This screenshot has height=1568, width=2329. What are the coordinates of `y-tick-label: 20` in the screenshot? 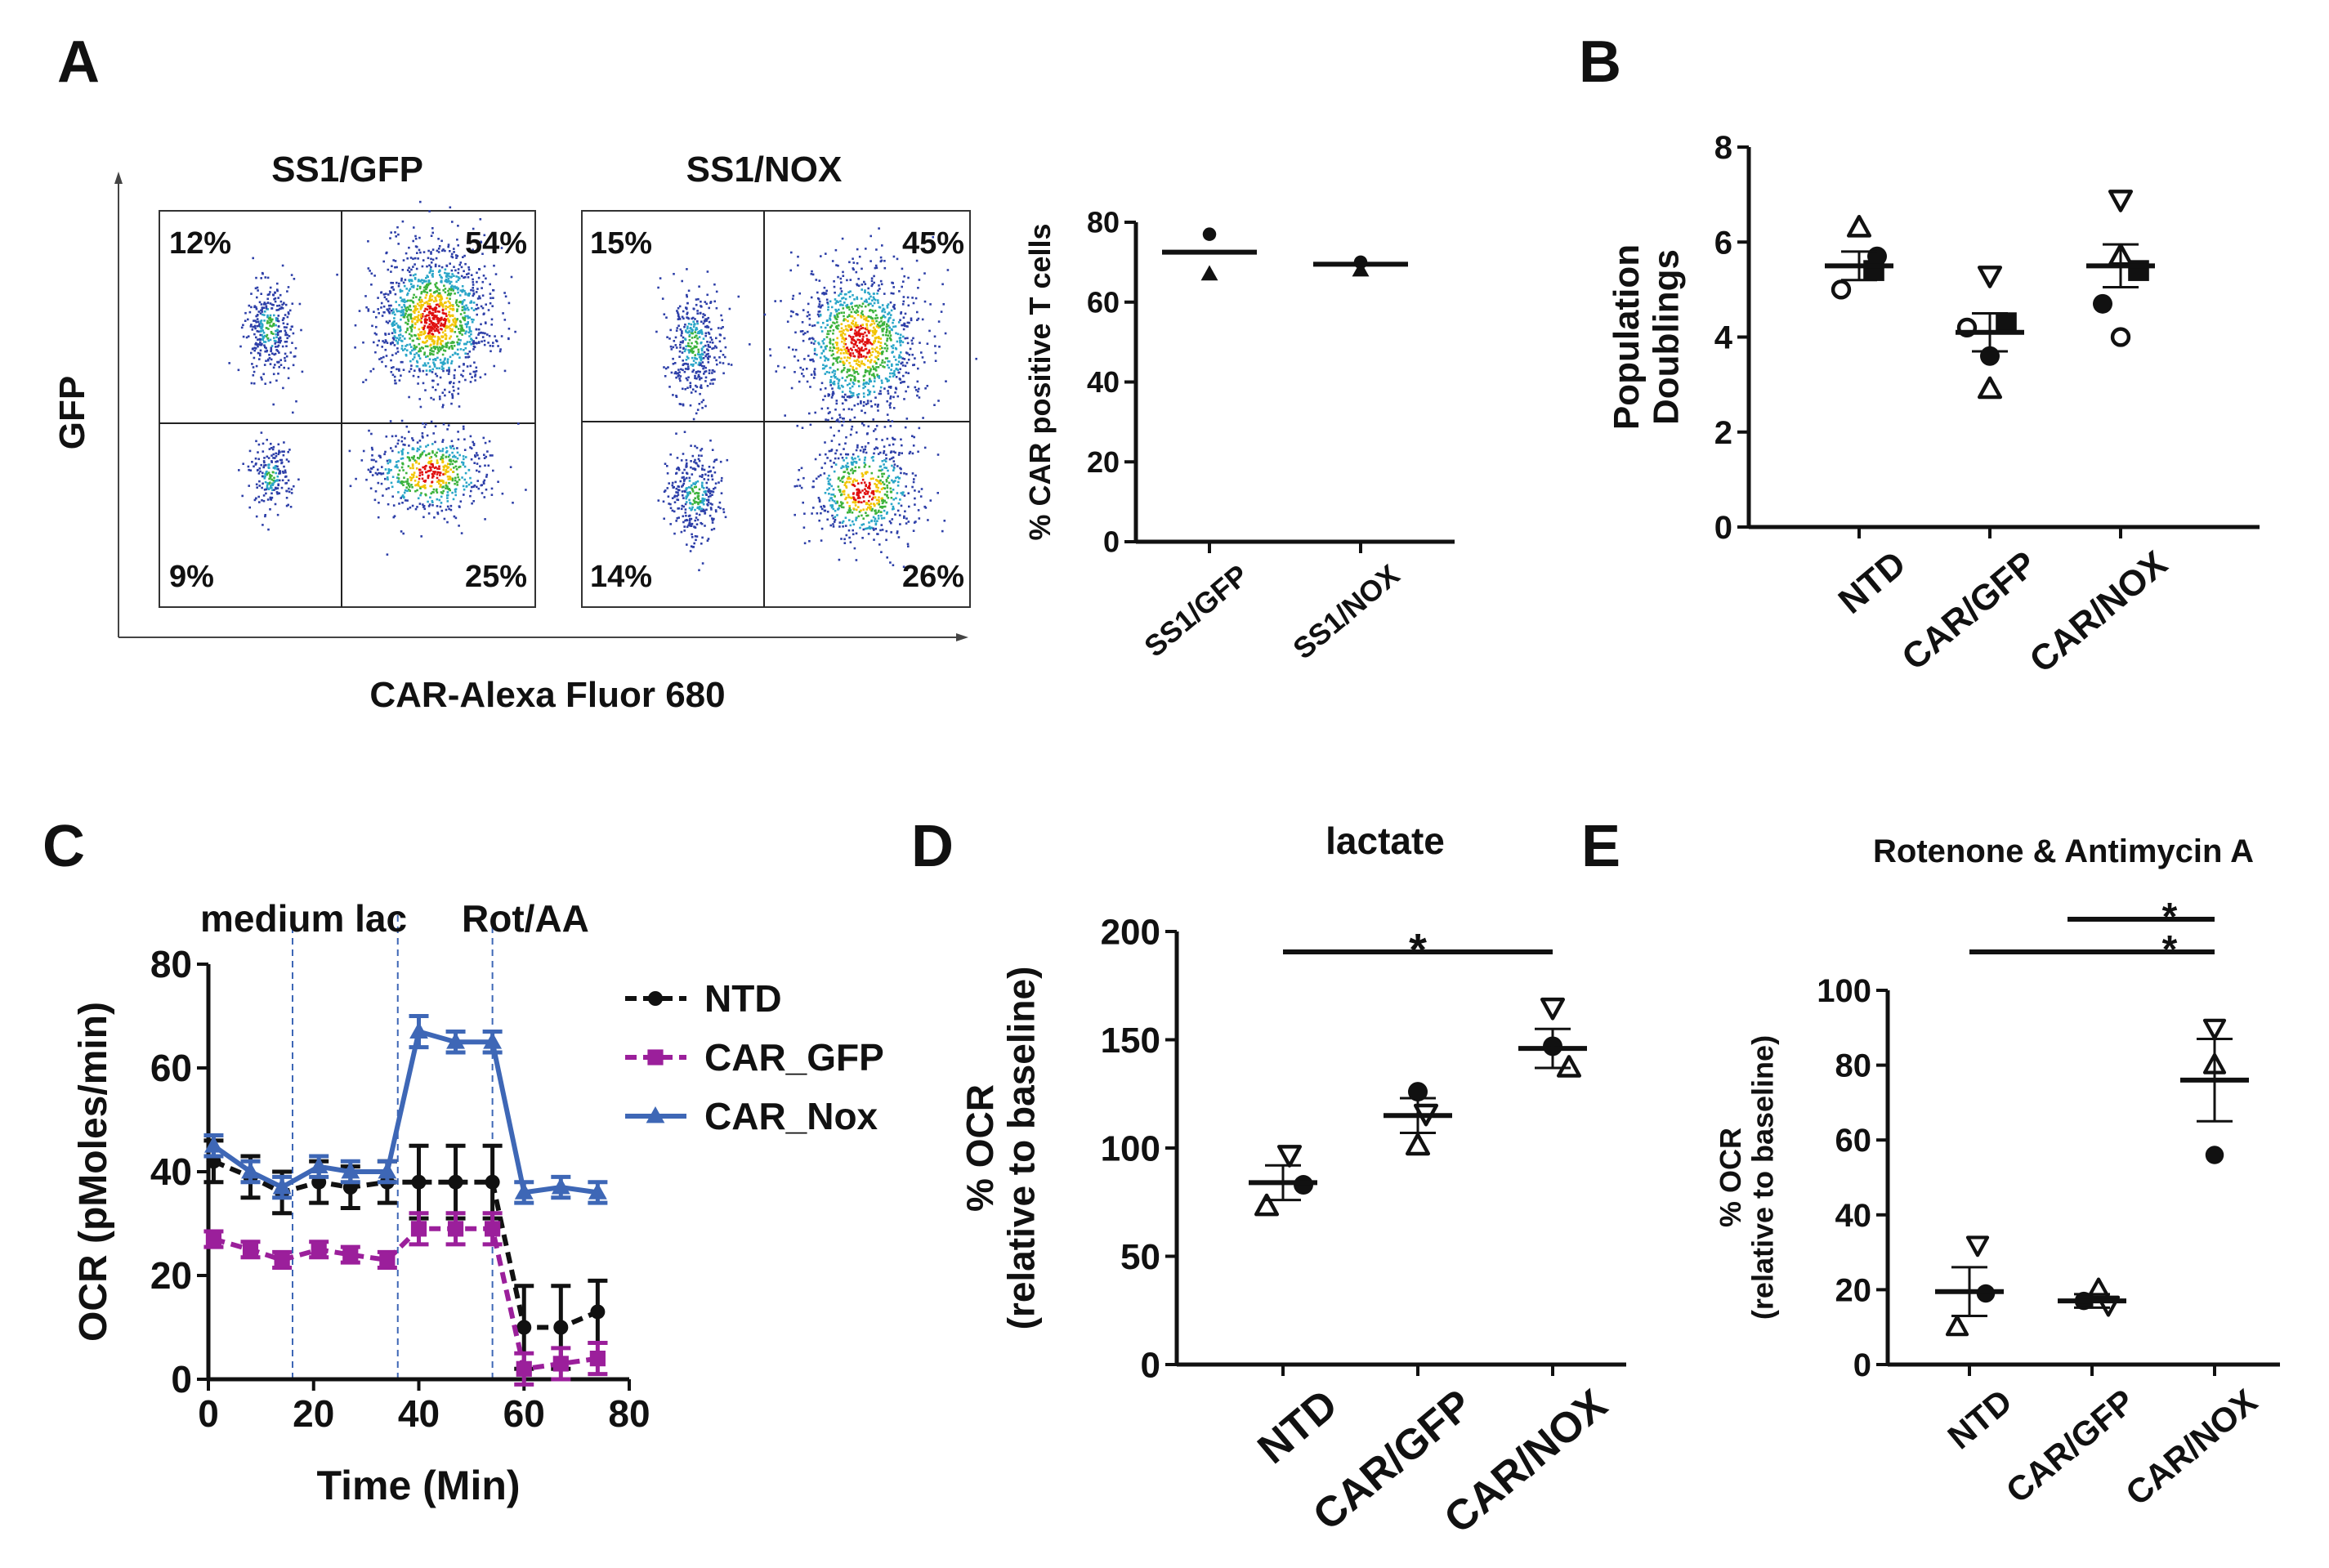 It's located at (1103, 462).